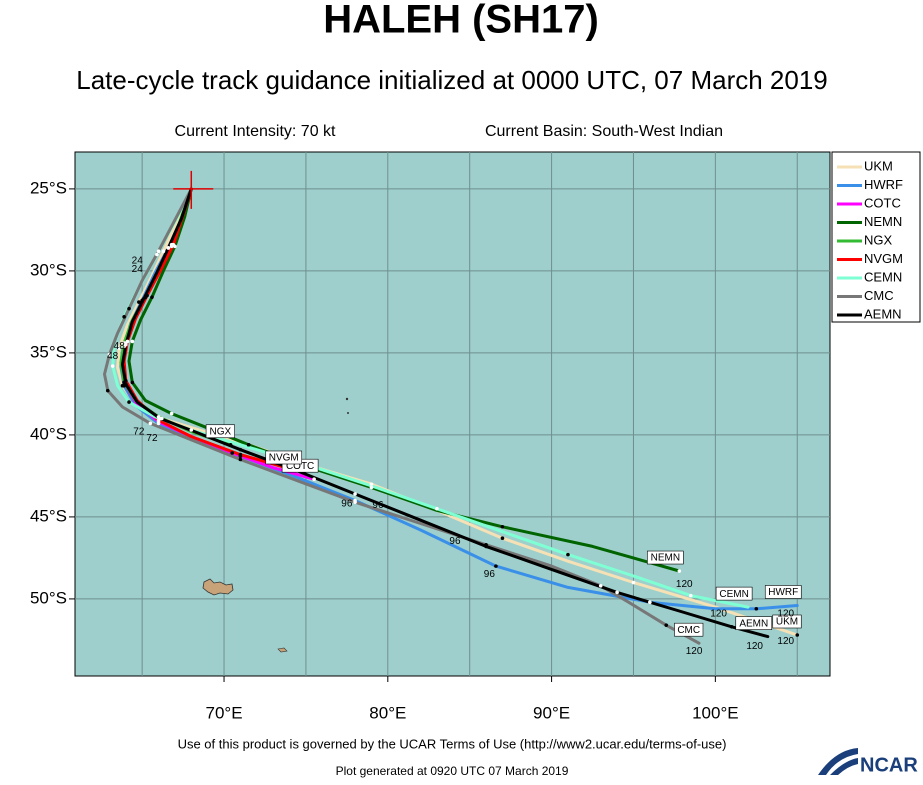  I want to click on logo-wave, so click(838, 761).